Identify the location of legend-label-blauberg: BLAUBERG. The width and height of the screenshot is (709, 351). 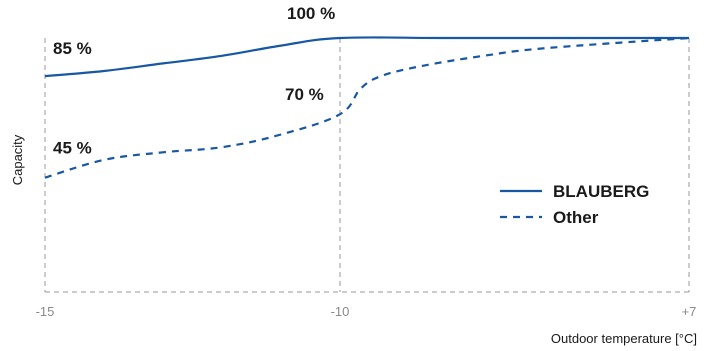
(601, 191).